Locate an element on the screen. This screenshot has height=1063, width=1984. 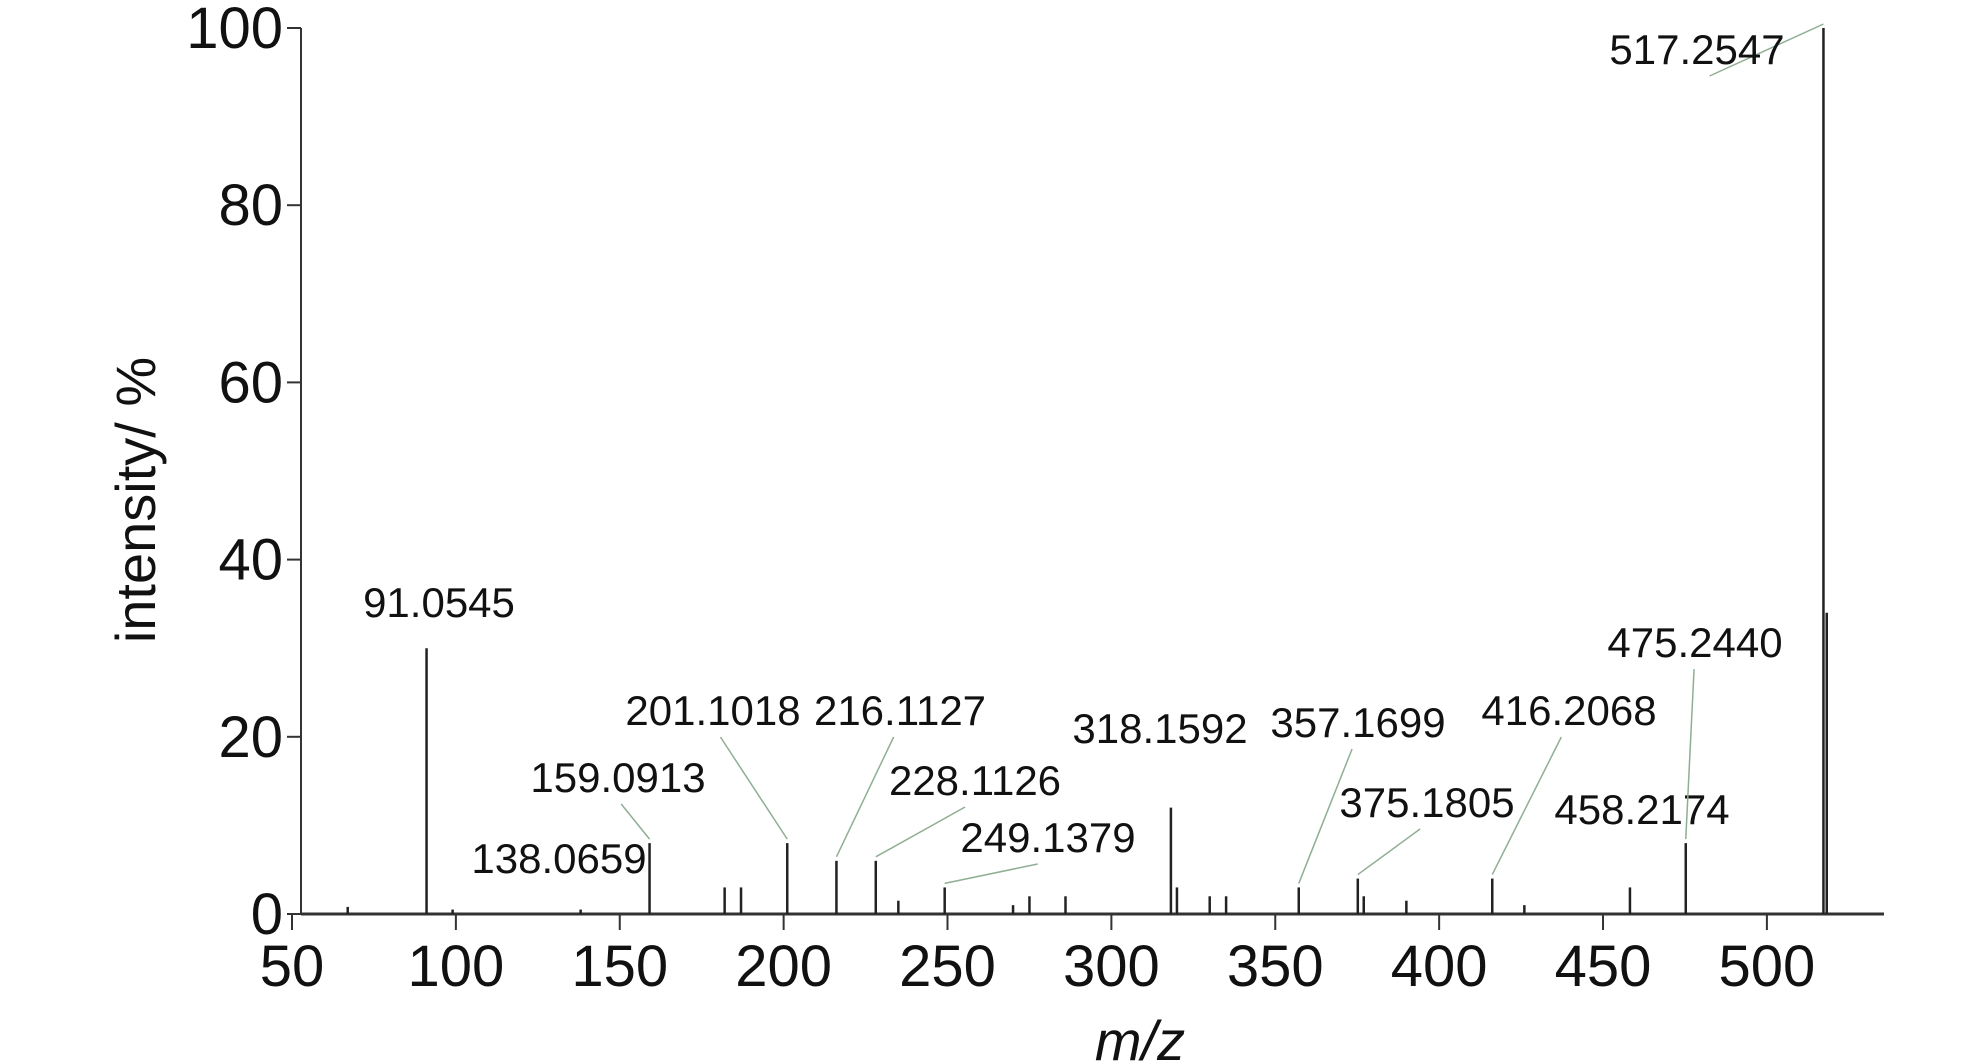
y-tick-label: 100 is located at coordinates (234, 30).